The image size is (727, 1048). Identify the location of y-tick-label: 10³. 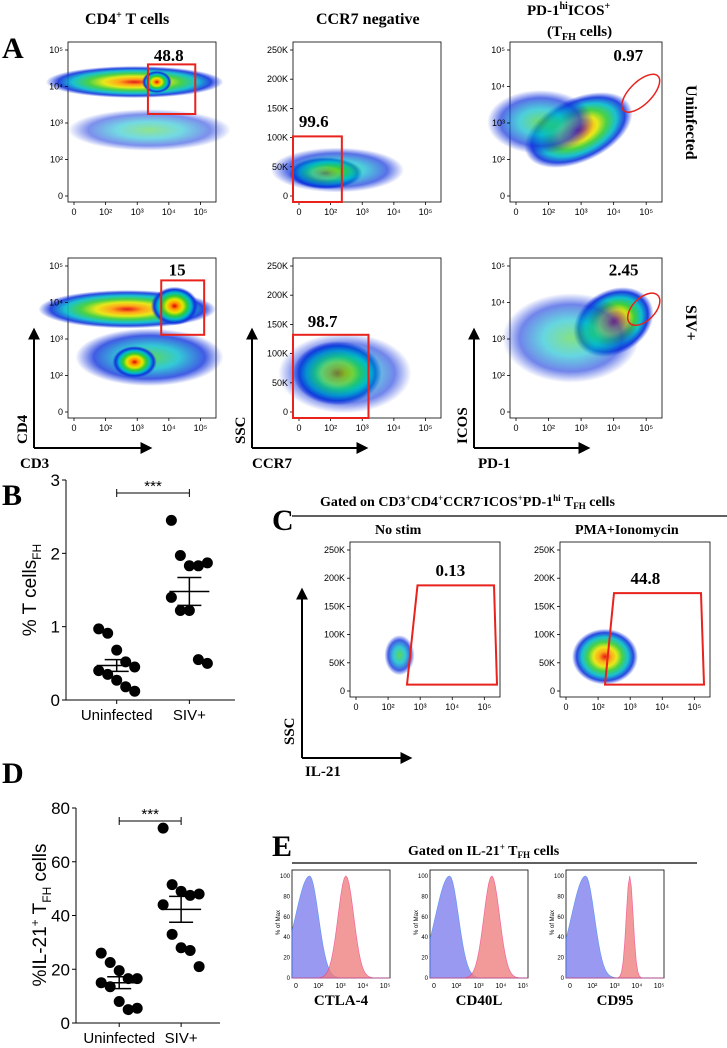
(498, 339).